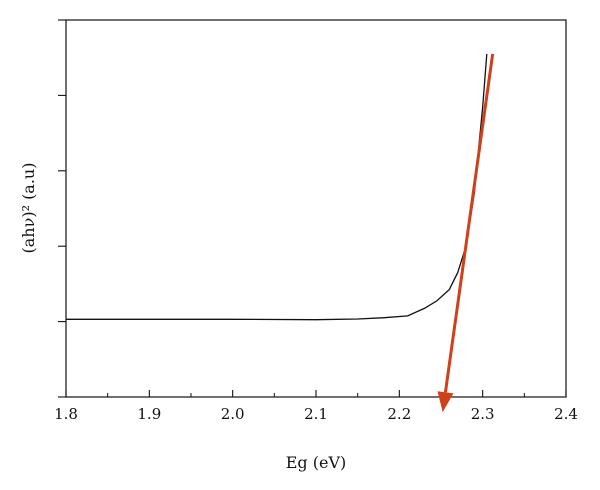 This screenshot has height=490, width=600. I want to click on x-axis-label: Eg (eV), so click(316, 462).